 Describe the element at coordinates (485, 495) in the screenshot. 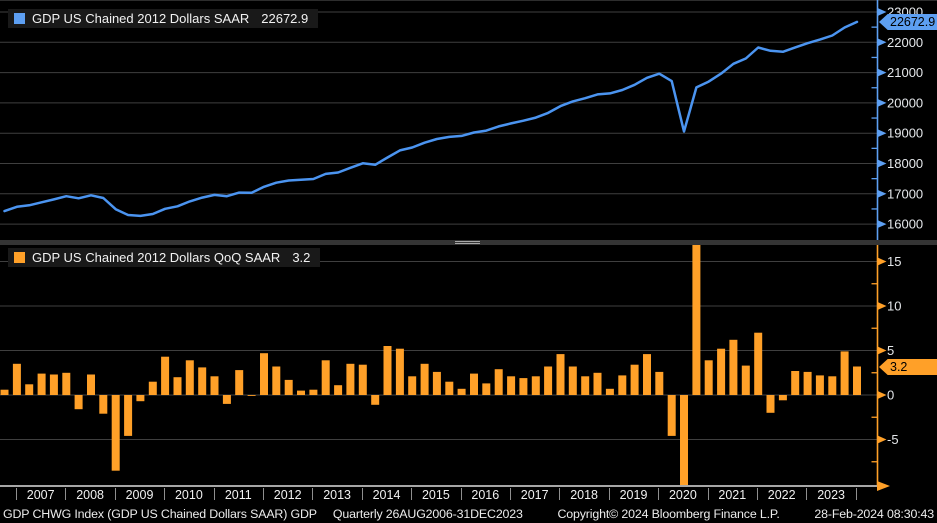

I see `year-label: 2016` at that location.